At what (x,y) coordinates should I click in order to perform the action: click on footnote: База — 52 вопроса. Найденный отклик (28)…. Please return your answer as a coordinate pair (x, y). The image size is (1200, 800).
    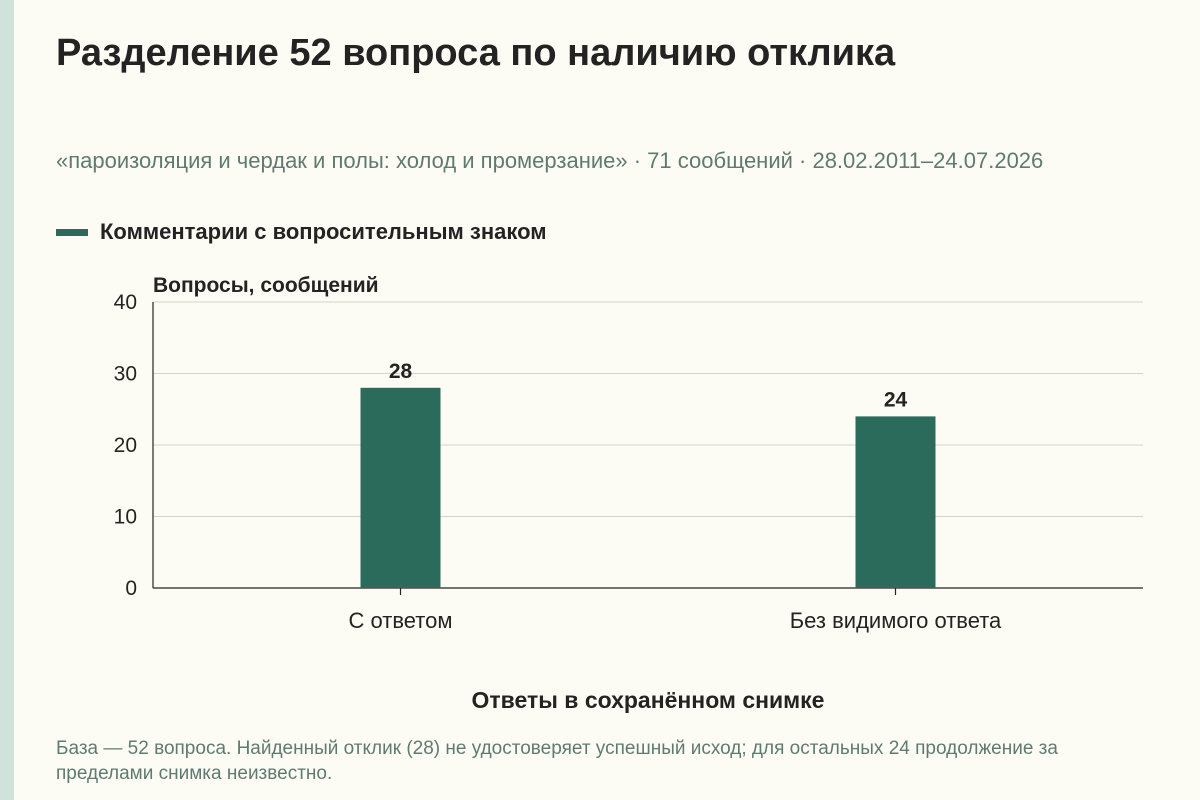
    Looking at the image, I should click on (557, 761).